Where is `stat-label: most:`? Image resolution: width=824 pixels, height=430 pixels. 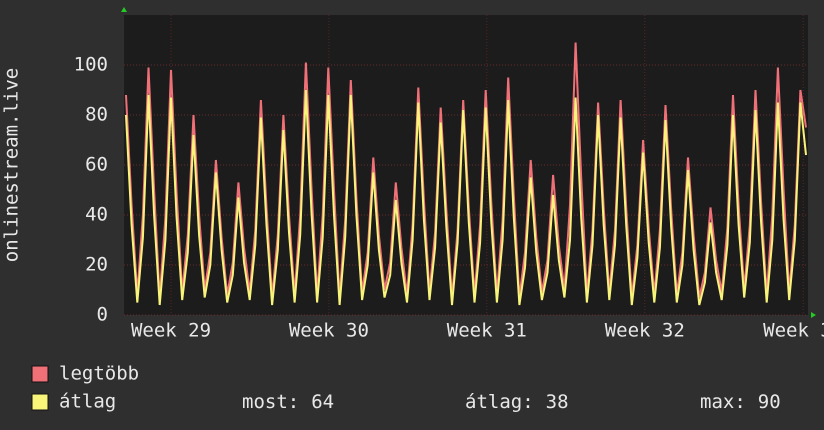 stat-label: most: is located at coordinates (270, 402).